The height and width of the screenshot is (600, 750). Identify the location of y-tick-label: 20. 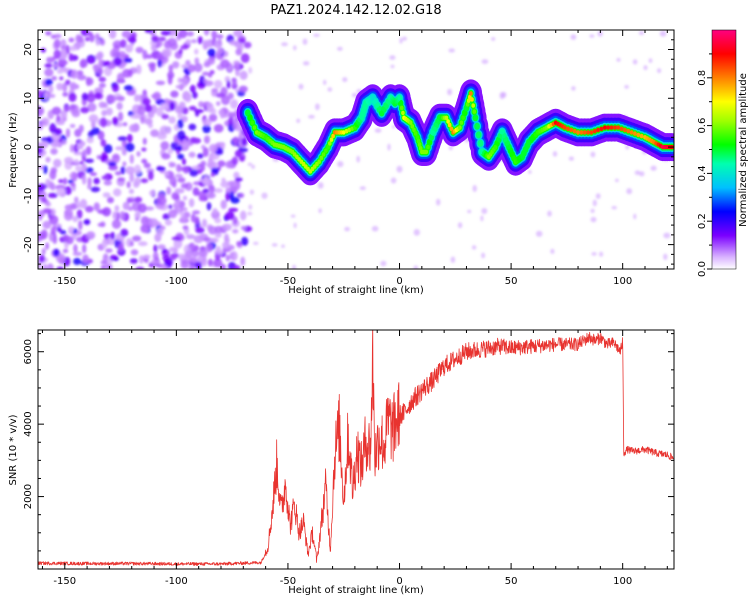
(28, 49).